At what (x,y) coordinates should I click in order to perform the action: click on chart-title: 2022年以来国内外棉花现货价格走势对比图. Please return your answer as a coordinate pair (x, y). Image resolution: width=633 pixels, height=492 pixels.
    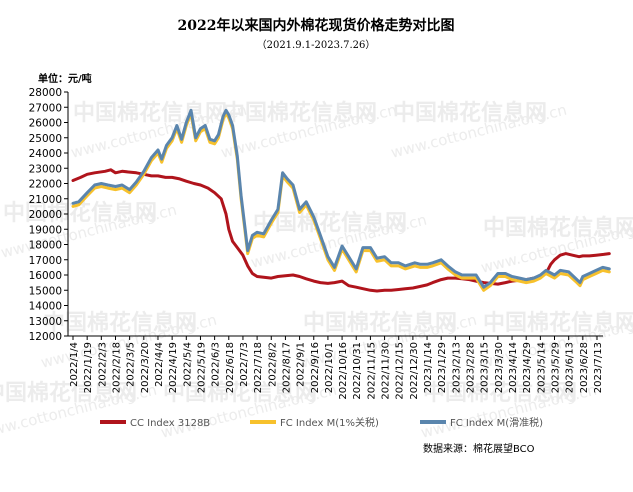
    Looking at the image, I should click on (316, 25).